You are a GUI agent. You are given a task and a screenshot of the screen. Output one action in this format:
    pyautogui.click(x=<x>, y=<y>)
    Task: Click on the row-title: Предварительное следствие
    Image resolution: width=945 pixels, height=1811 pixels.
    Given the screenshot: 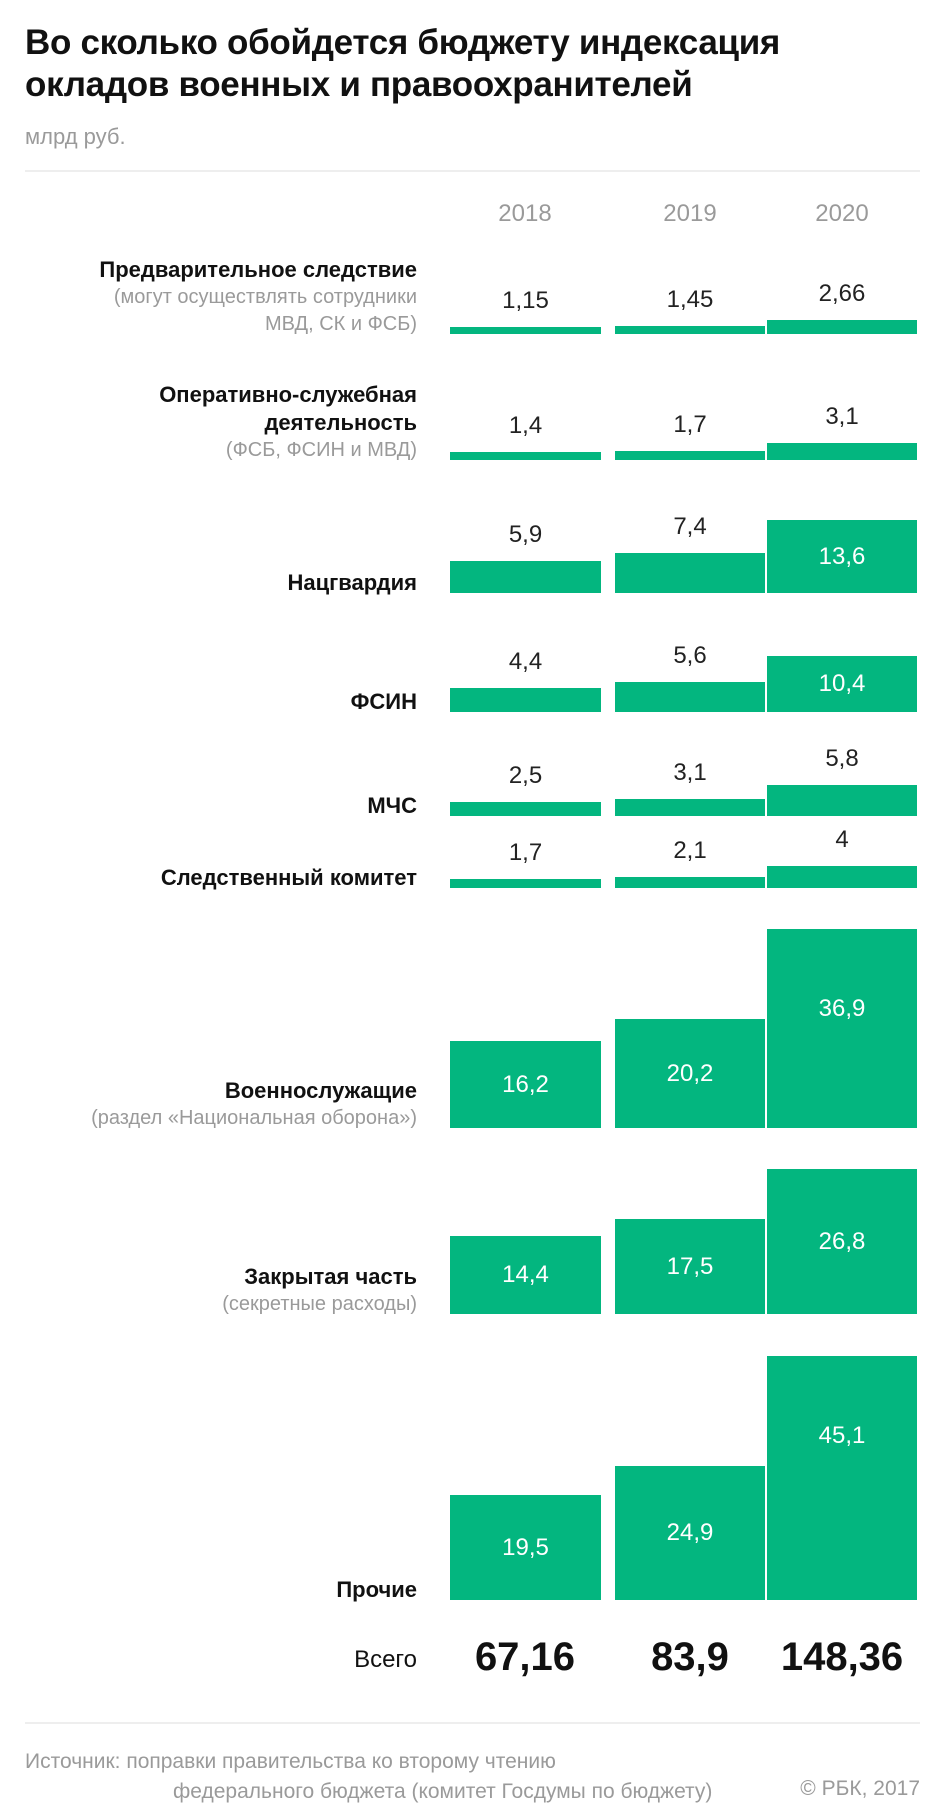 What is the action you would take?
    pyautogui.click(x=258, y=269)
    